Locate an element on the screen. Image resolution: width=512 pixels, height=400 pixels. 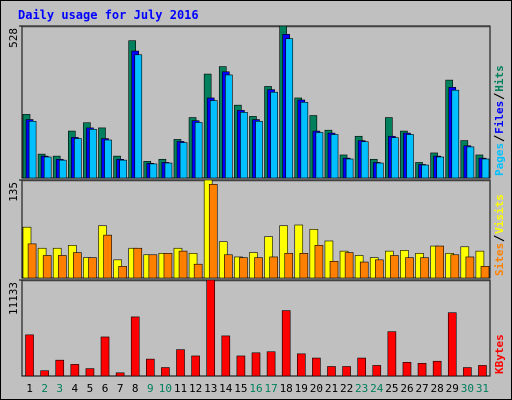
x-tick-label: 4 is located at coordinates (75, 388).